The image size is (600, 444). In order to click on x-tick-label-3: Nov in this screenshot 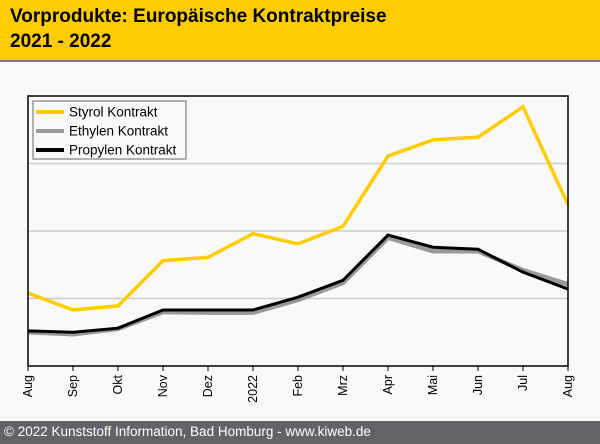, I will do `click(163, 385)`.